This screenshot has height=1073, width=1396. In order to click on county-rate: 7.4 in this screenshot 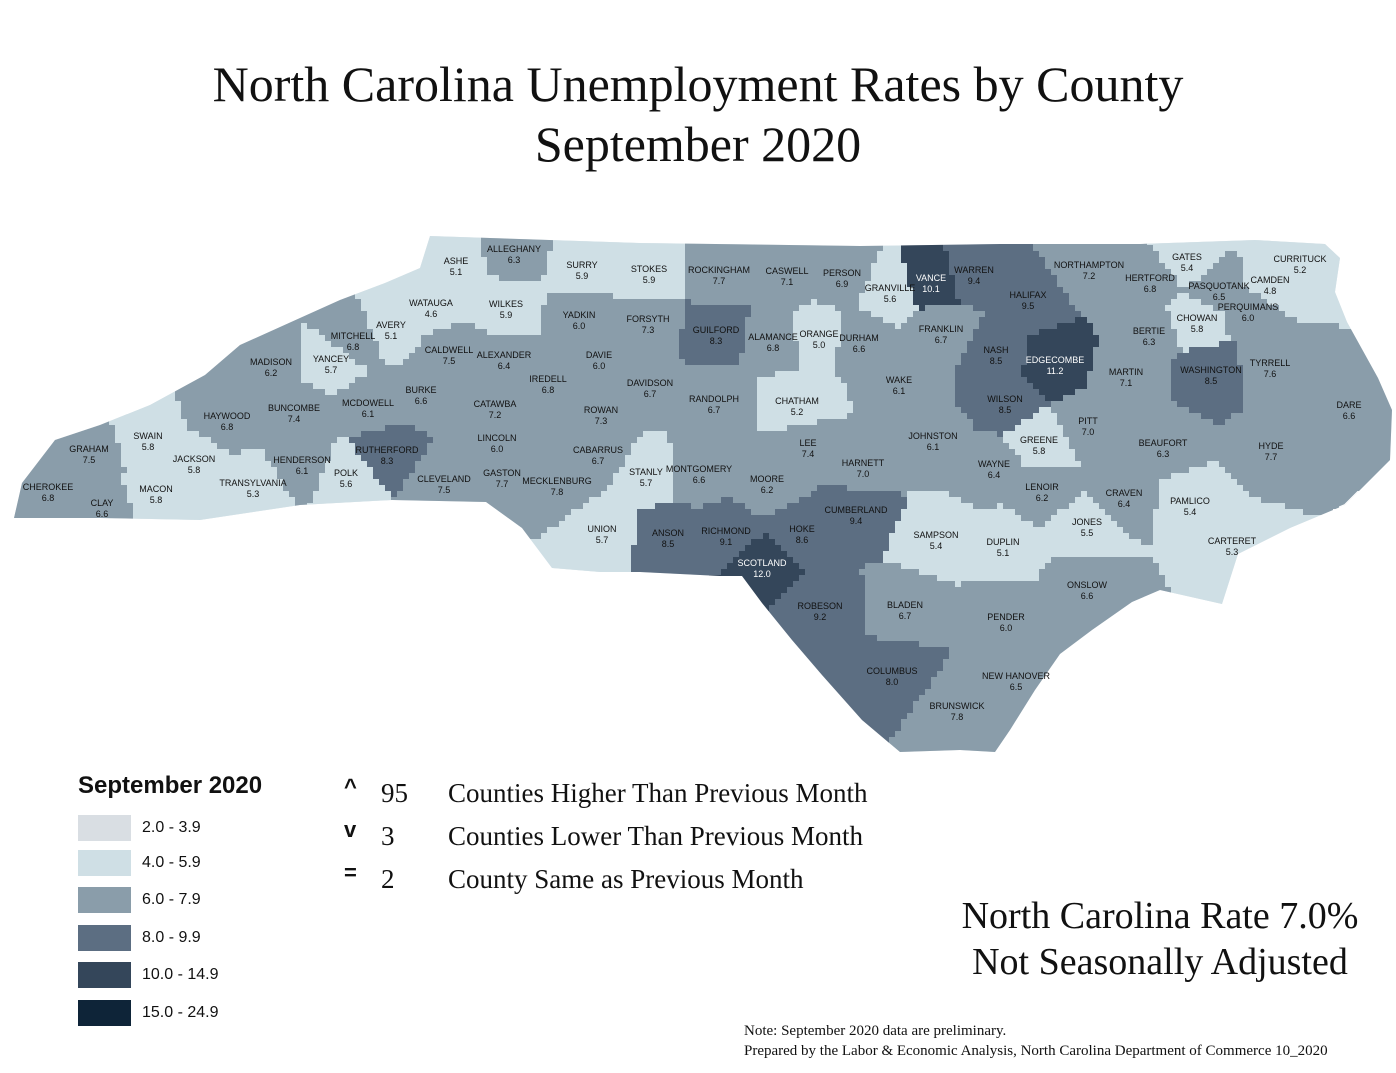, I will do `click(294, 419)`.